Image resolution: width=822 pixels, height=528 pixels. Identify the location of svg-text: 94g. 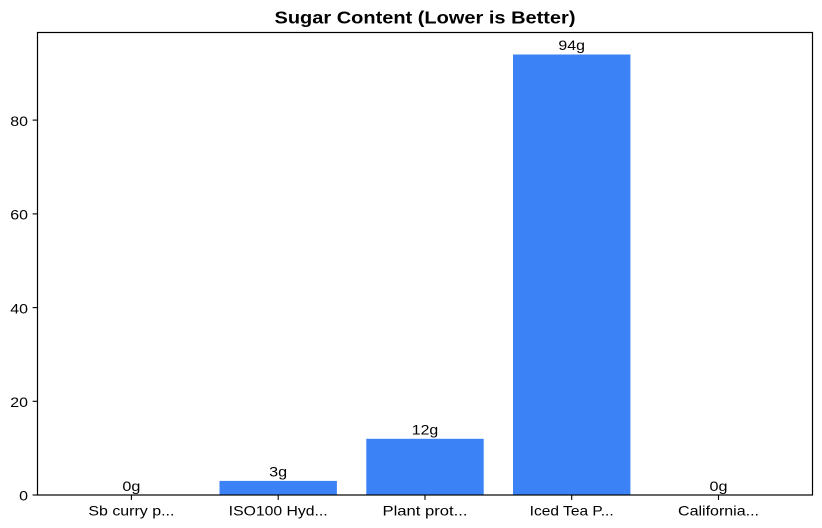
(571, 45).